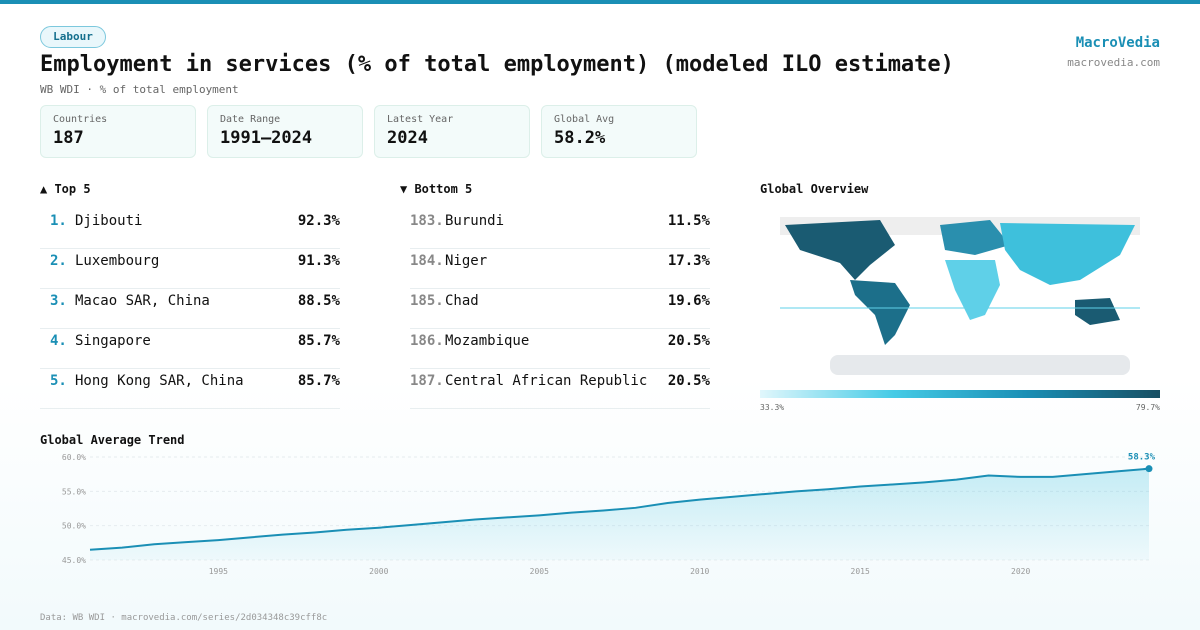  I want to click on rank: 183., so click(427, 221).